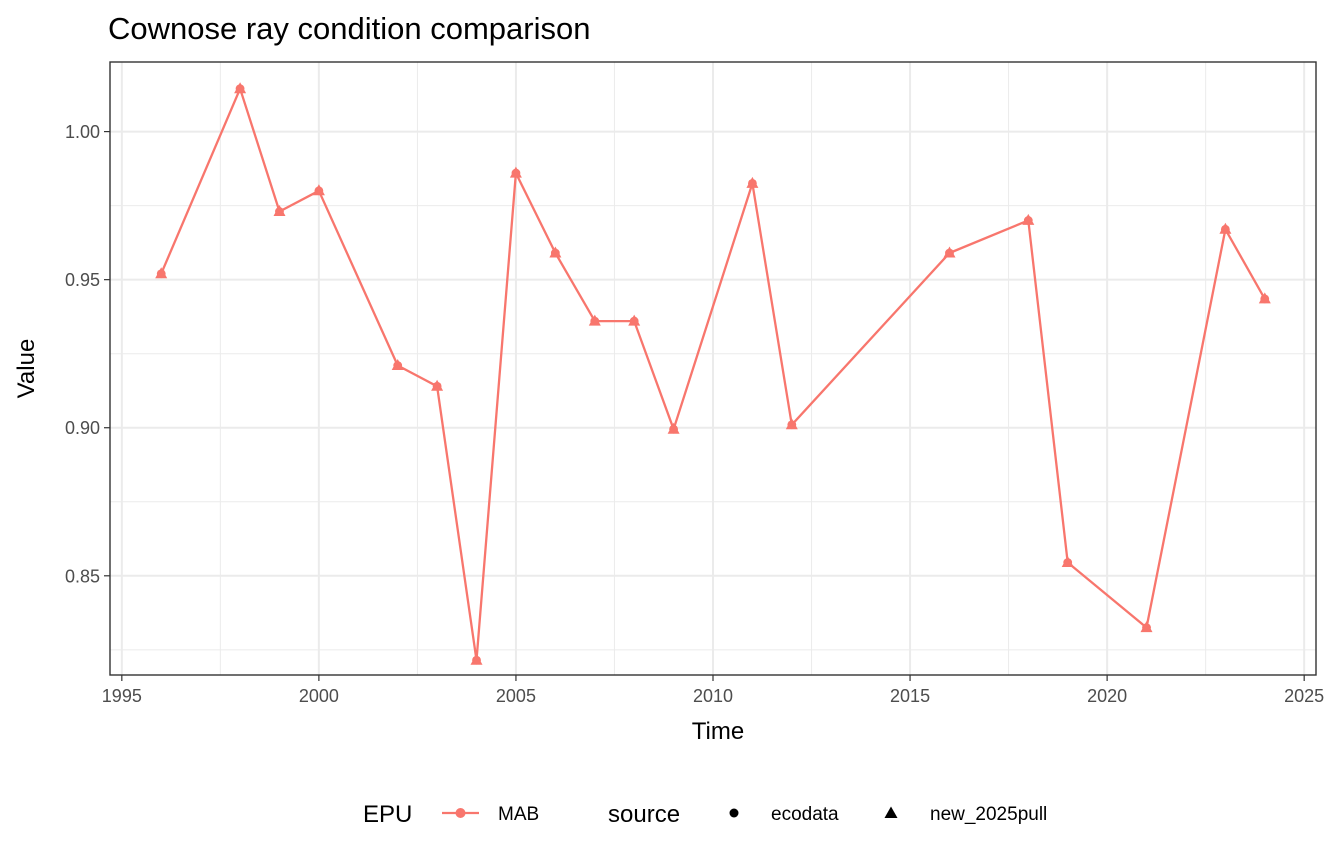  I want to click on chart-title: Cownose ray condition comparison, so click(349, 28).